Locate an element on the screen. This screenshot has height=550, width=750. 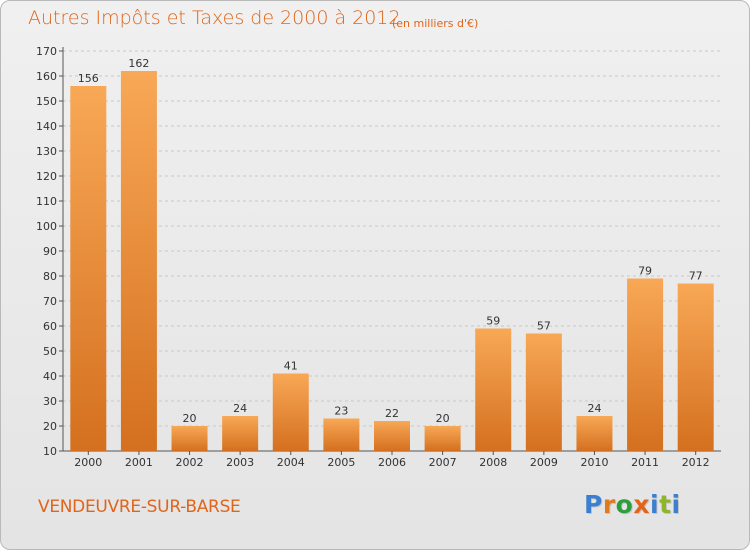
x-tick-label: 2004 is located at coordinates (291, 462).